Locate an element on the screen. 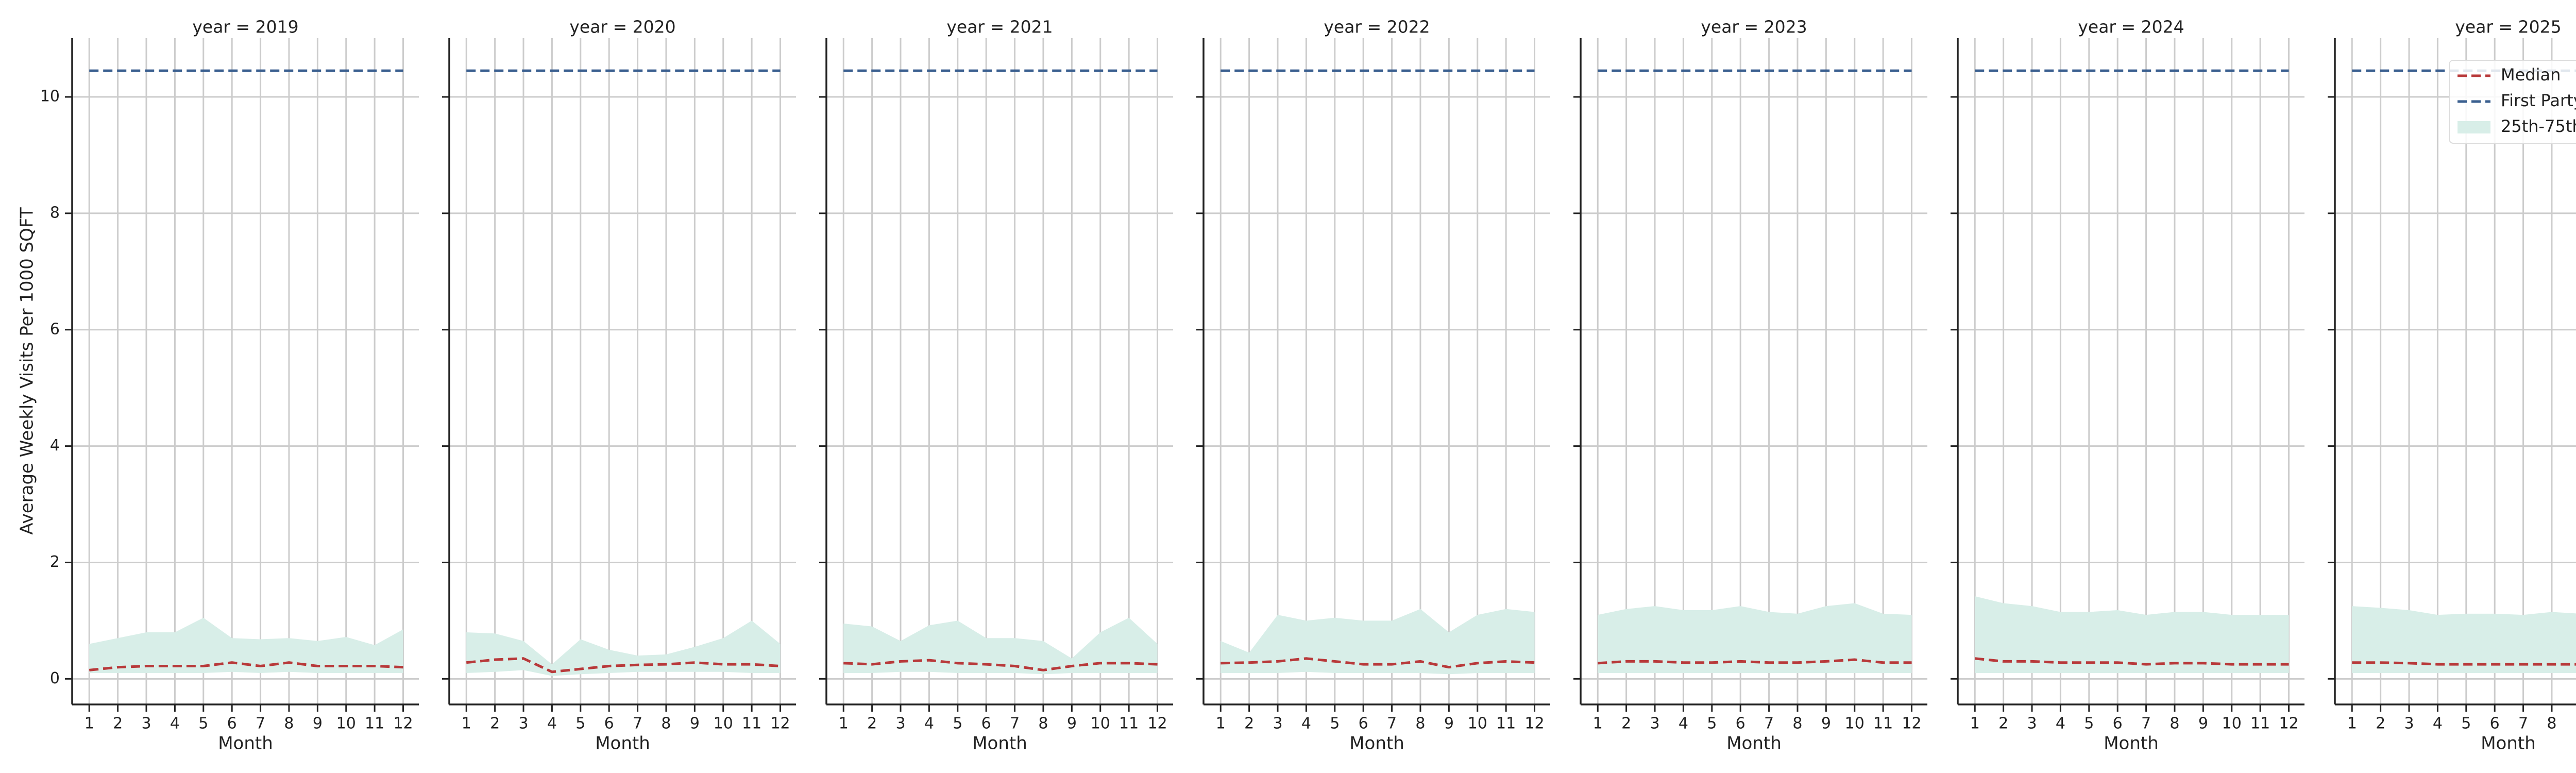 The image size is (2576, 773). y-tick-label: 10 is located at coordinates (50, 97).